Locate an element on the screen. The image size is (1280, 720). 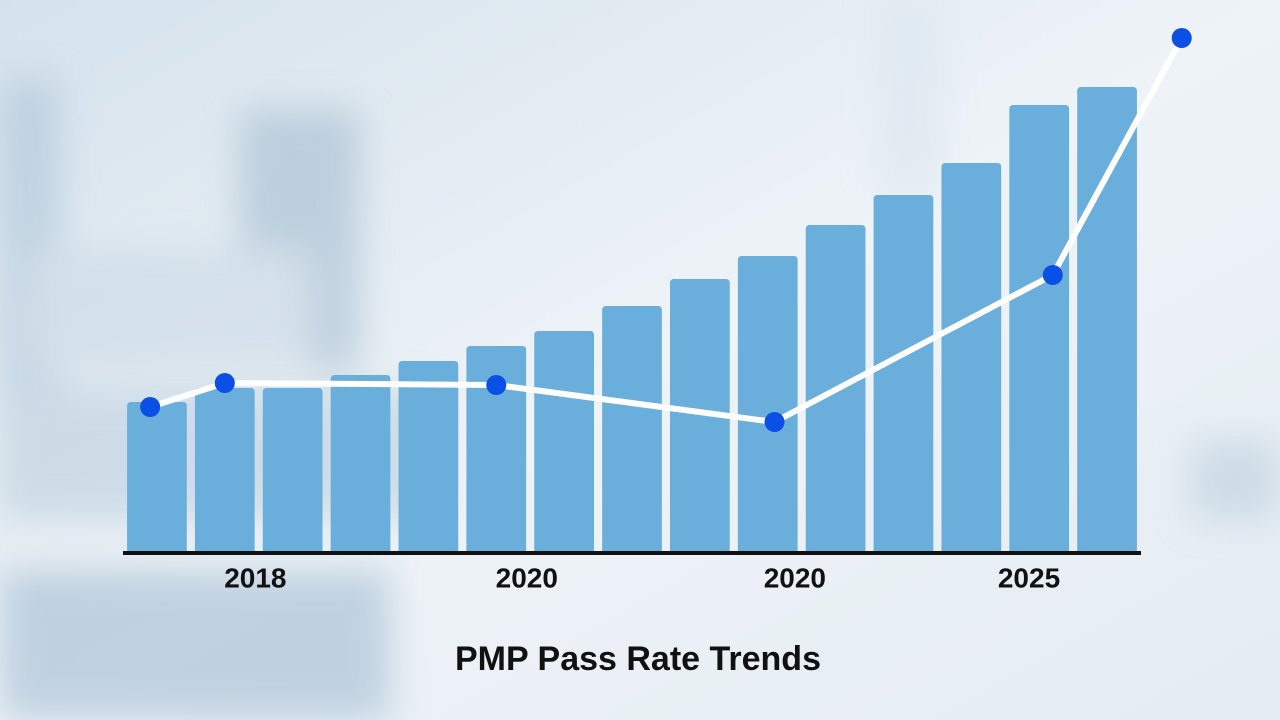
chart-title: PMP Pass Rate Trends is located at coordinates (638, 659).